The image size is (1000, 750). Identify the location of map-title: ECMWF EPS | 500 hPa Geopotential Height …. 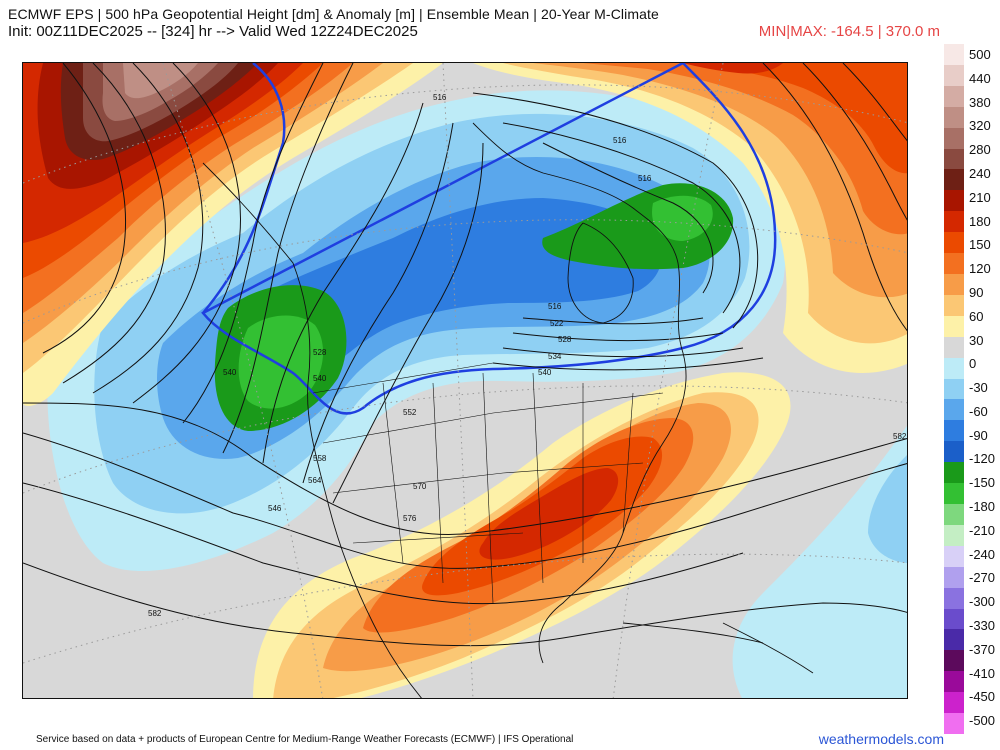
(333, 14).